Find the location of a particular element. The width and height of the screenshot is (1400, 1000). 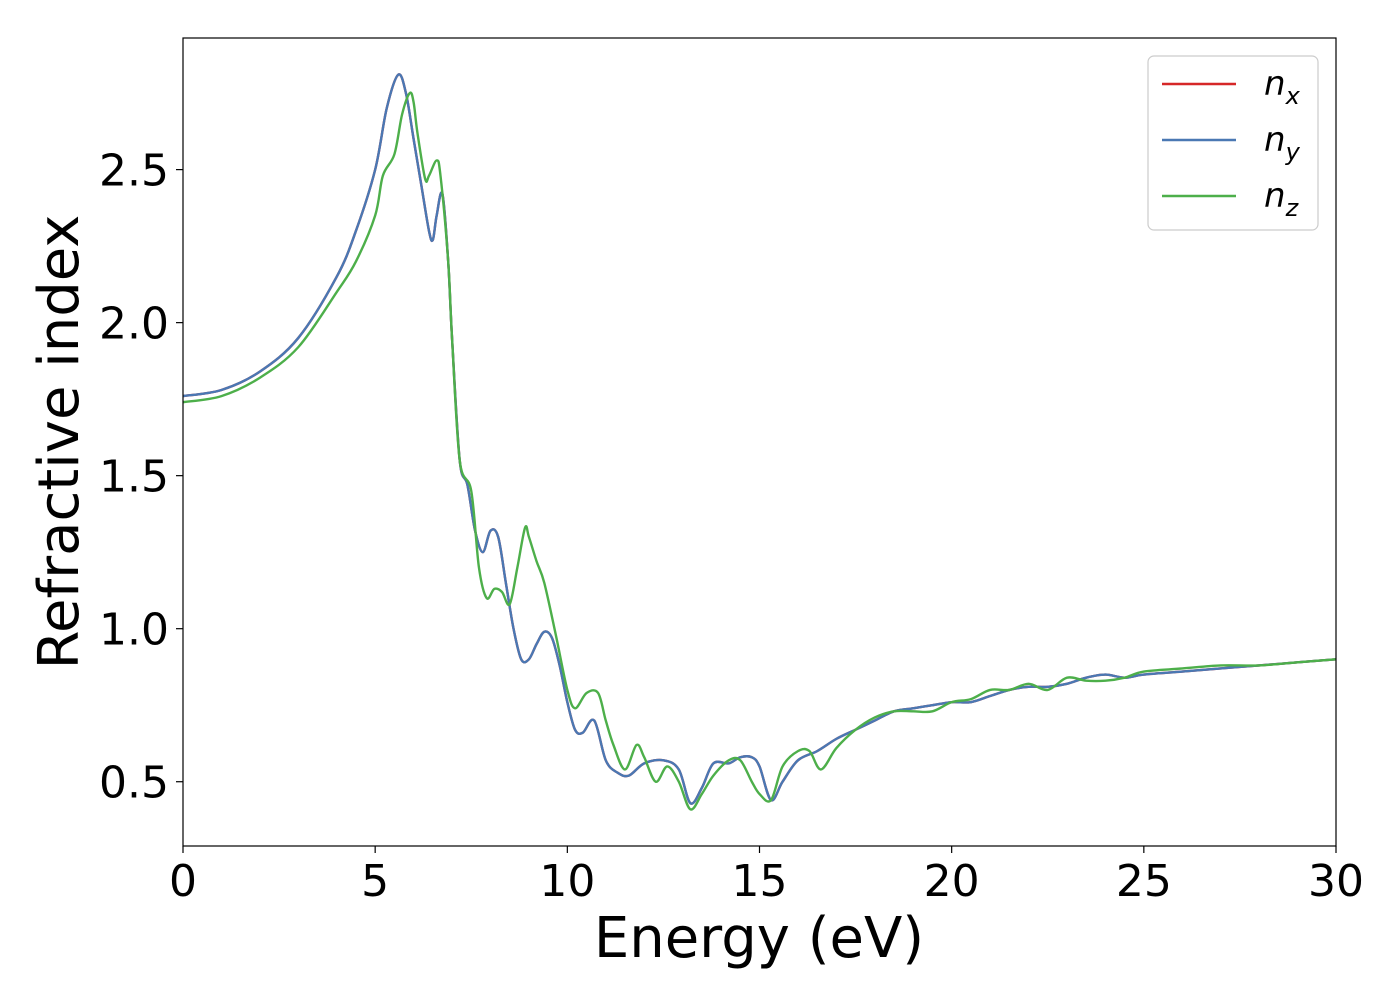

x-axis-label: Energy (eV) is located at coordinates (759, 938).